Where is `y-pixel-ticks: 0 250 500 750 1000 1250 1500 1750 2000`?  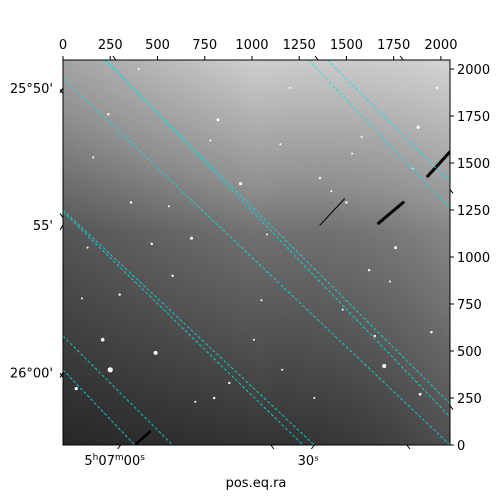 y-pixel-ticks: 0 250 500 750 1000 1250 1500 1750 2000 is located at coordinates (470, 258).